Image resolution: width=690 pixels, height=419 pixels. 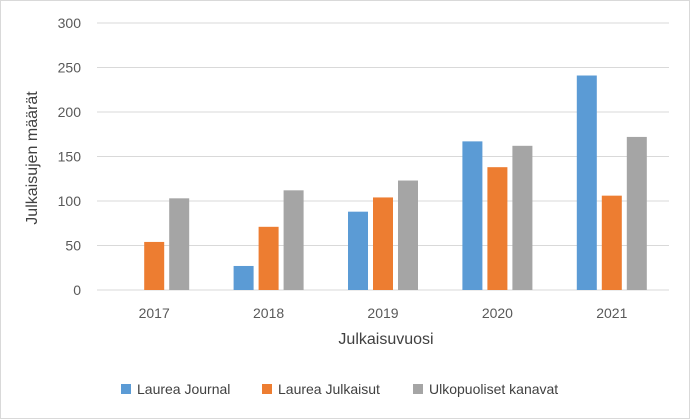 What do you see at coordinates (522, 217) in the screenshot?
I see `bar-ulkopuoliset-kanavat-2020` at bounding box center [522, 217].